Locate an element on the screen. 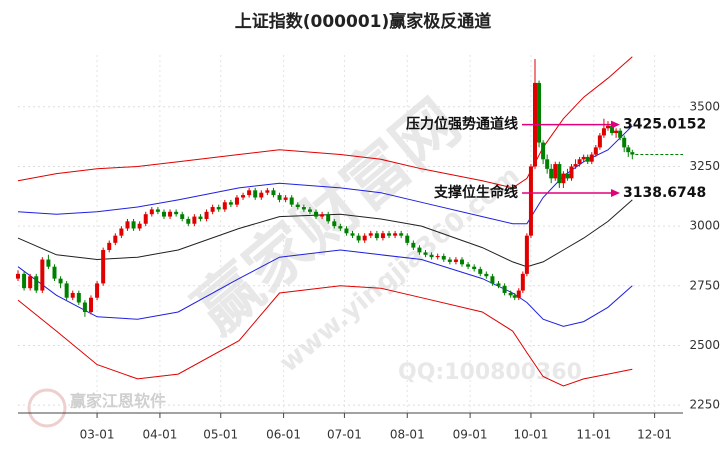  y-tick-label: 2500 is located at coordinates (704, 345).